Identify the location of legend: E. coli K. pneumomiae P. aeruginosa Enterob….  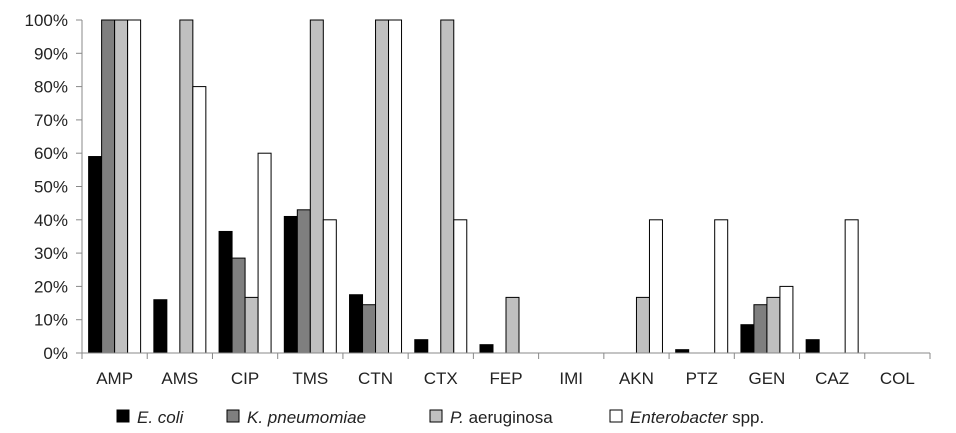
(440, 417).